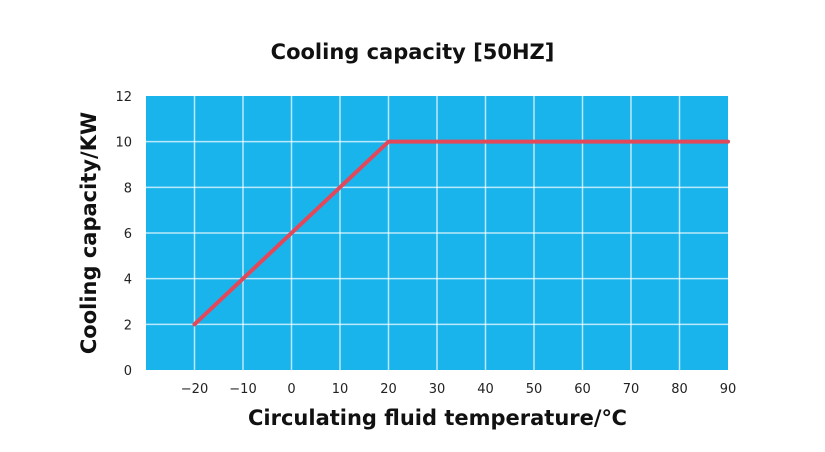 The width and height of the screenshot is (825, 452). What do you see at coordinates (485, 389) in the screenshot?
I see `x-tick-label: 40` at bounding box center [485, 389].